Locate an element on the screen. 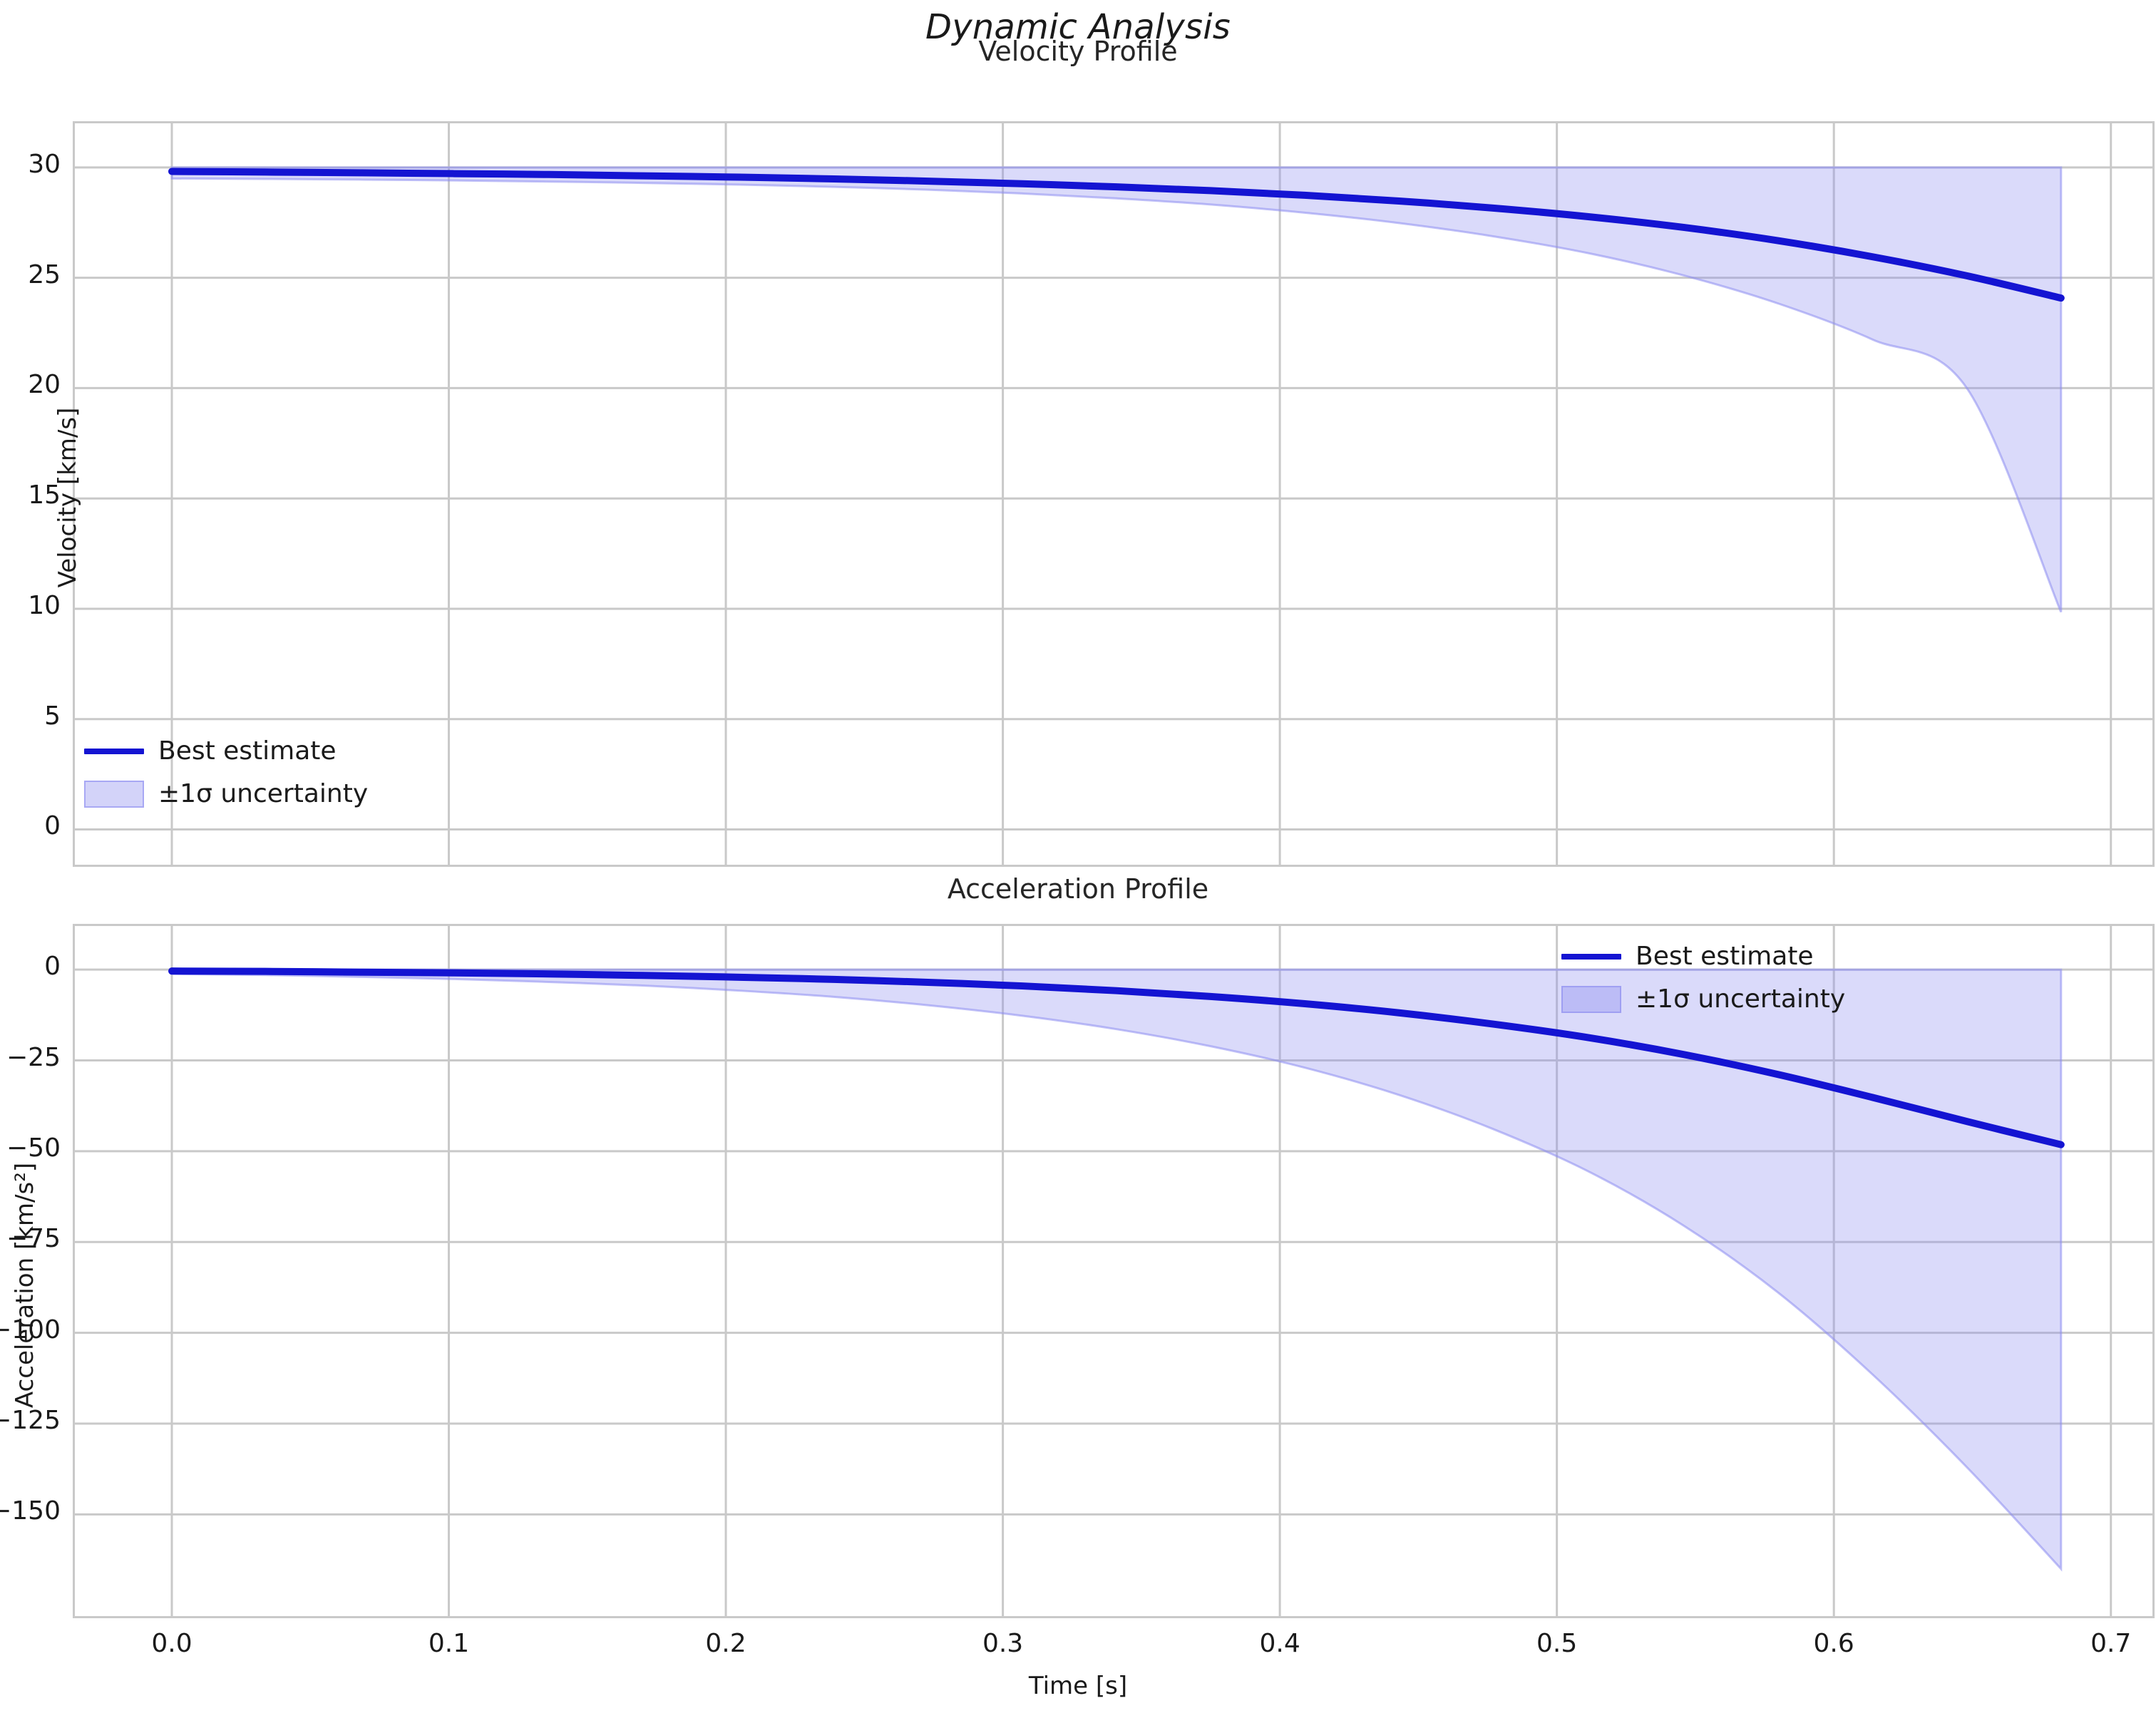 The height and width of the screenshot is (1728, 2156). acceleration-y-tick-label: −125 is located at coordinates (30, 1420).